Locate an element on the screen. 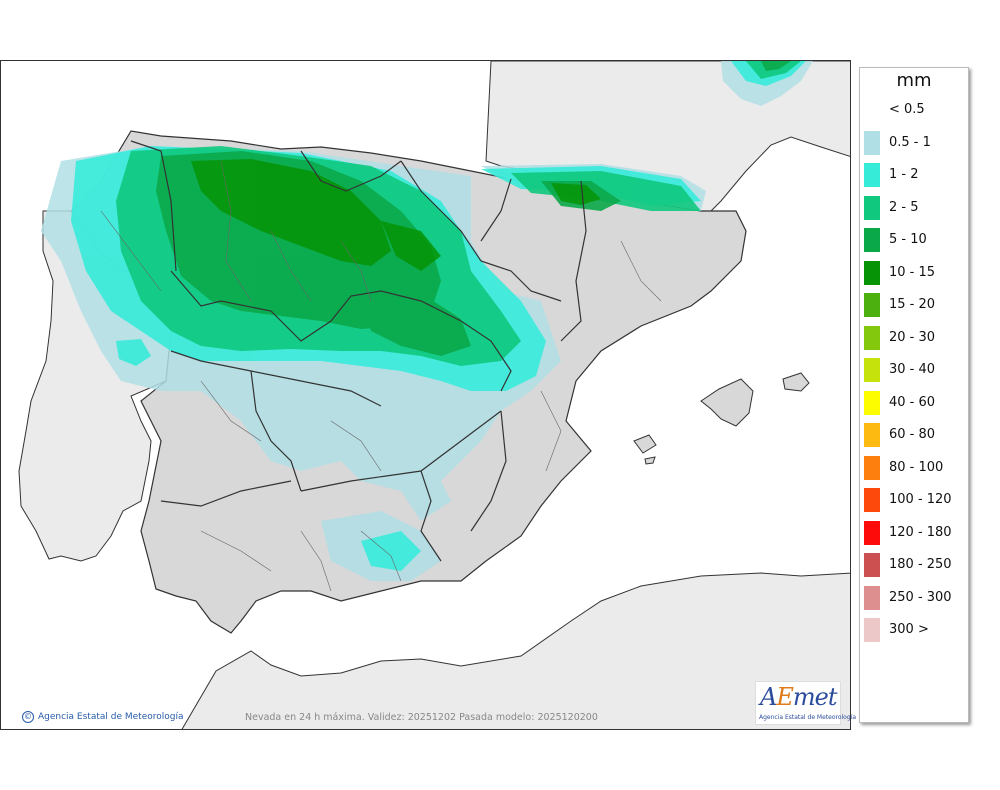 This screenshot has width=1000, height=790. legend-item: 1 - 2 is located at coordinates (914, 175).